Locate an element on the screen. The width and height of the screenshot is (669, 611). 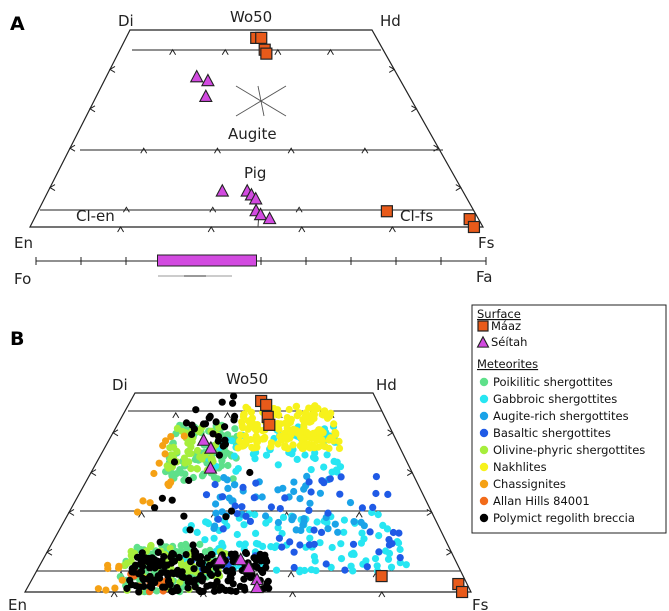
augite-cross is located at coordinates (261, 101).